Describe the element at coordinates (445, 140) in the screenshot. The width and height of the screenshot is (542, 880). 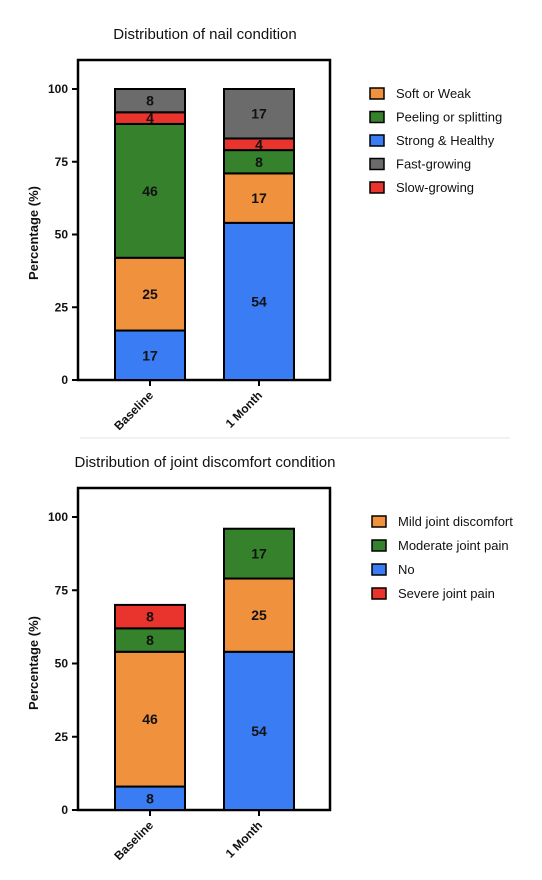
I see `legend-label-strong-healthy: Strong & Healthy` at that location.